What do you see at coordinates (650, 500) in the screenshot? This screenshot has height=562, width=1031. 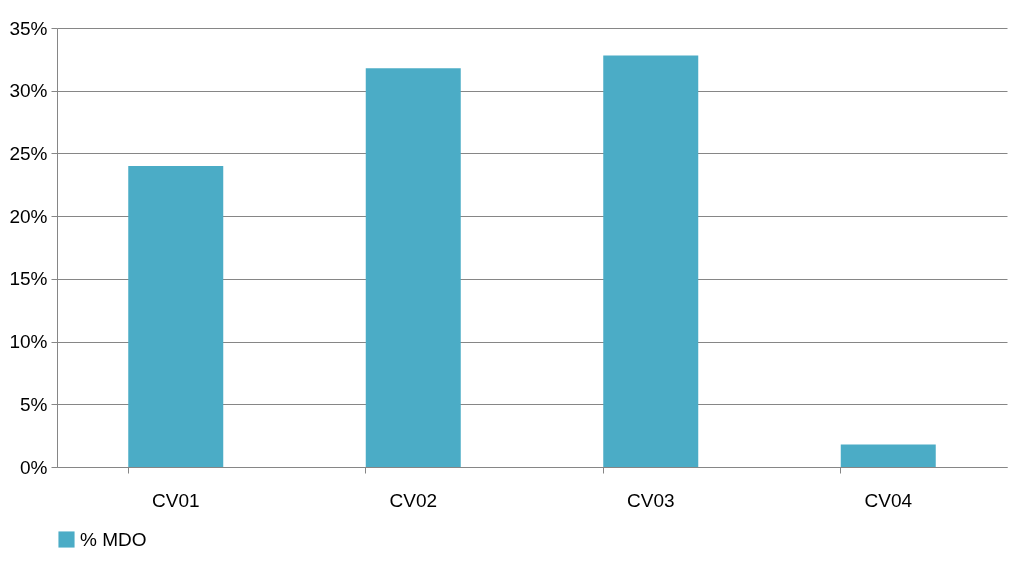 I see `x-tick-label: CV03` at bounding box center [650, 500].